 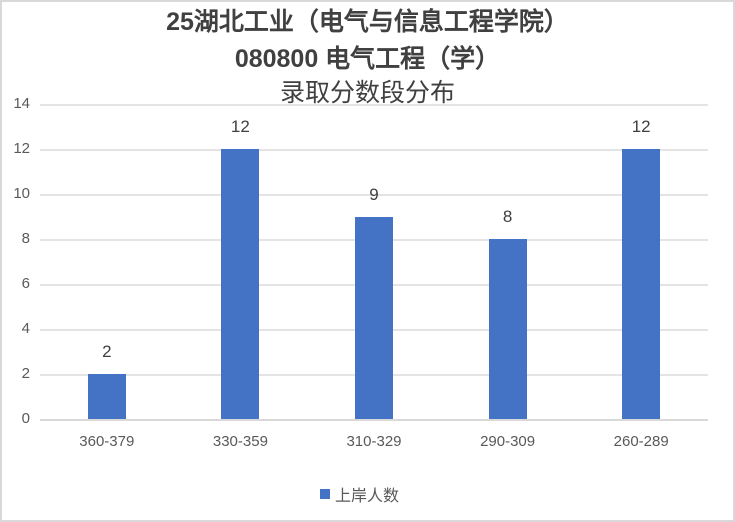 I want to click on x-tick-label: 360-379, so click(x=107, y=441).